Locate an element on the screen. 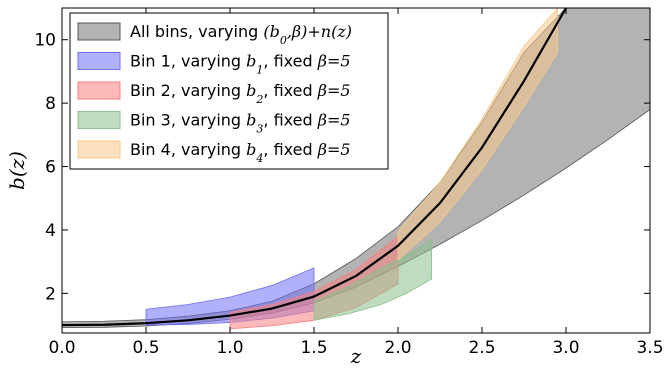 Image resolution: width=668 pixels, height=372 pixels. x-tick-label: 1.0 is located at coordinates (229, 348).